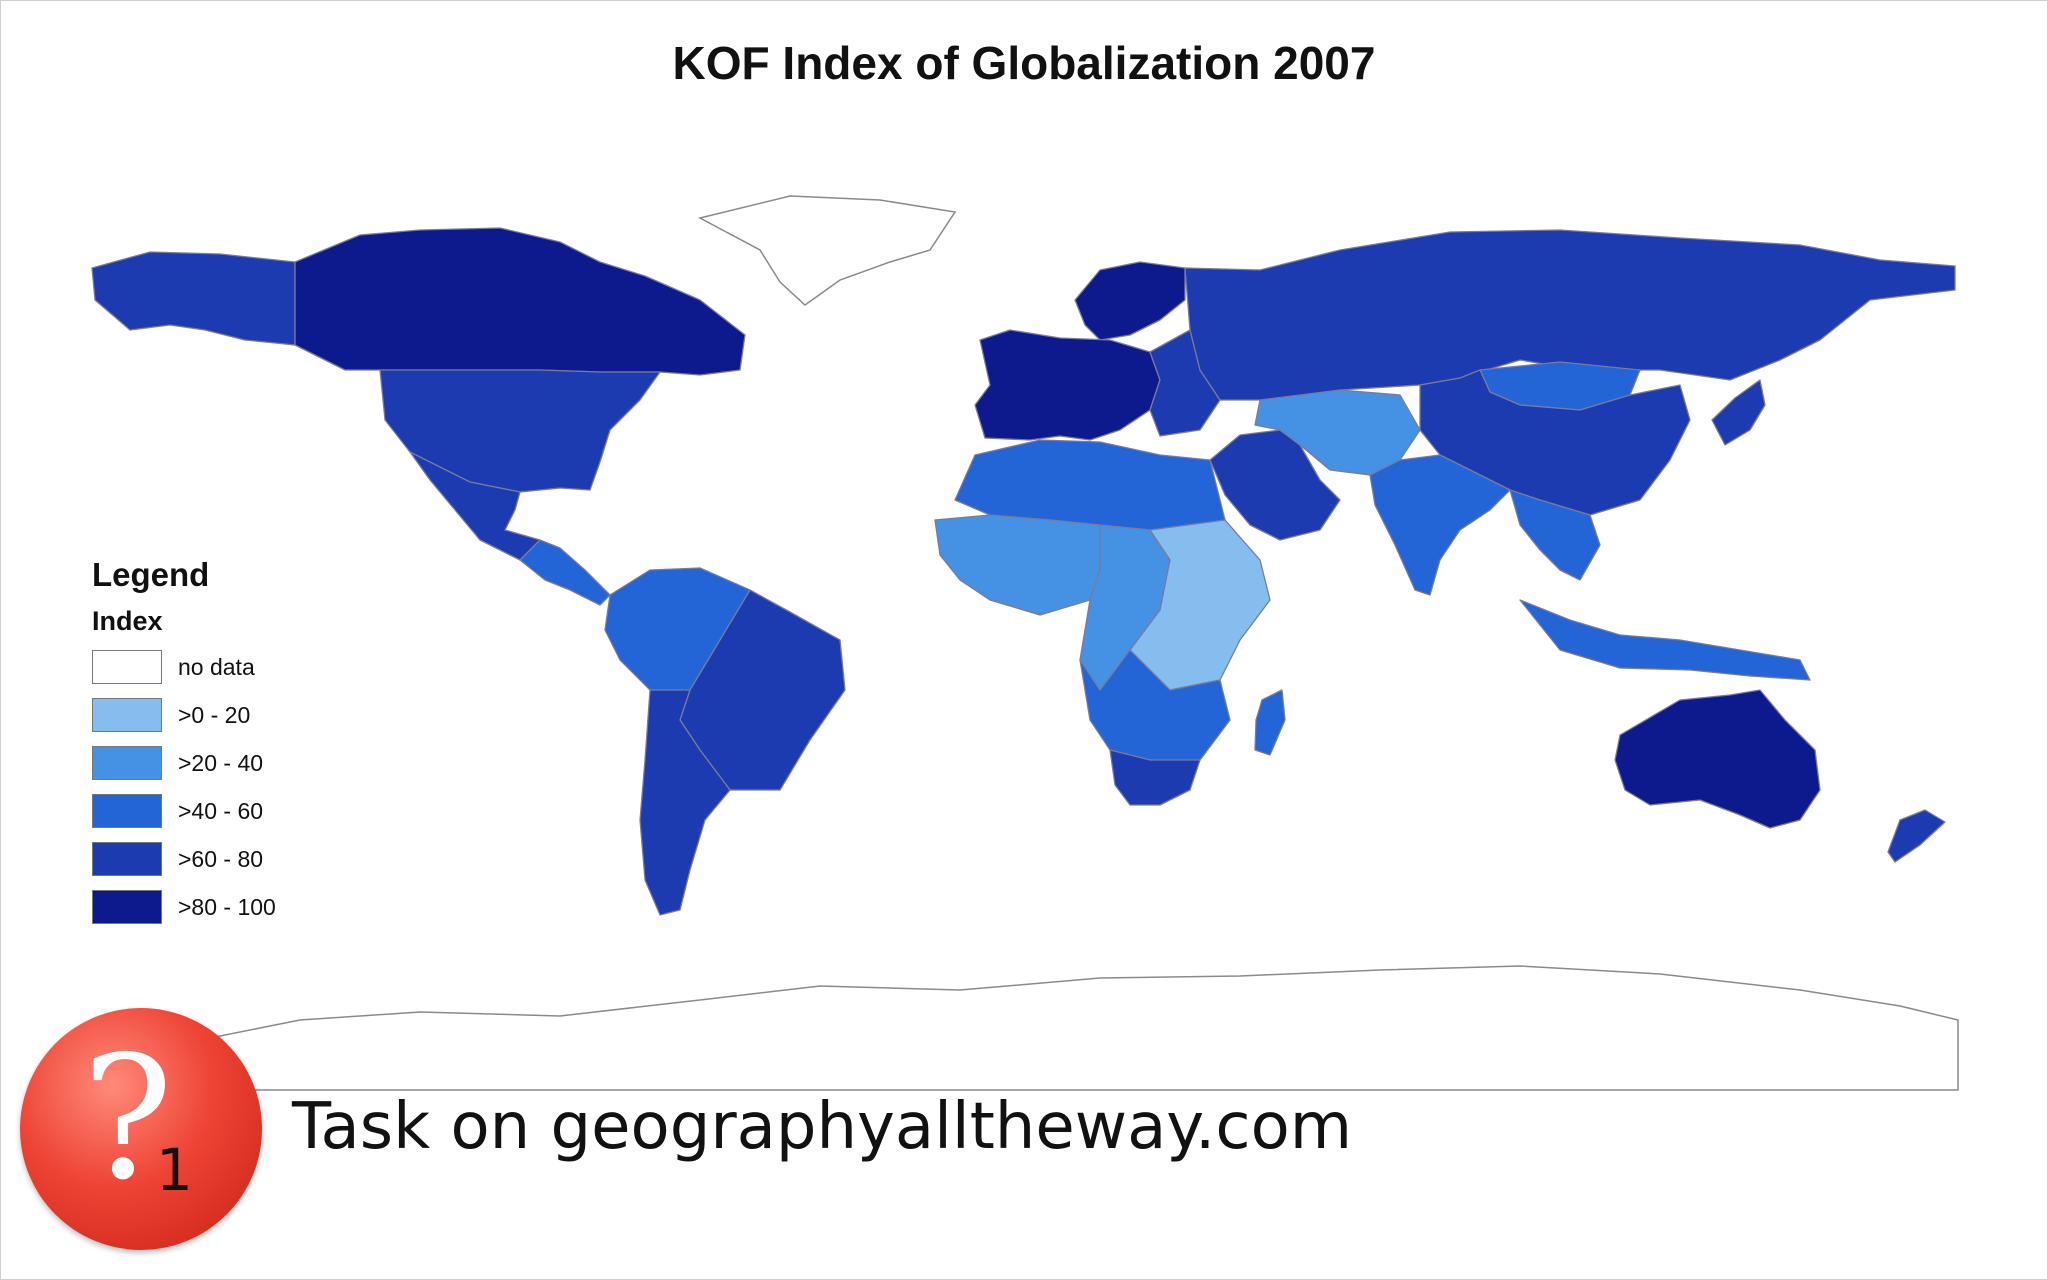 The width and height of the screenshot is (2048, 1280). What do you see at coordinates (1130, 301) in the screenshot?
I see `region-scandinavia` at bounding box center [1130, 301].